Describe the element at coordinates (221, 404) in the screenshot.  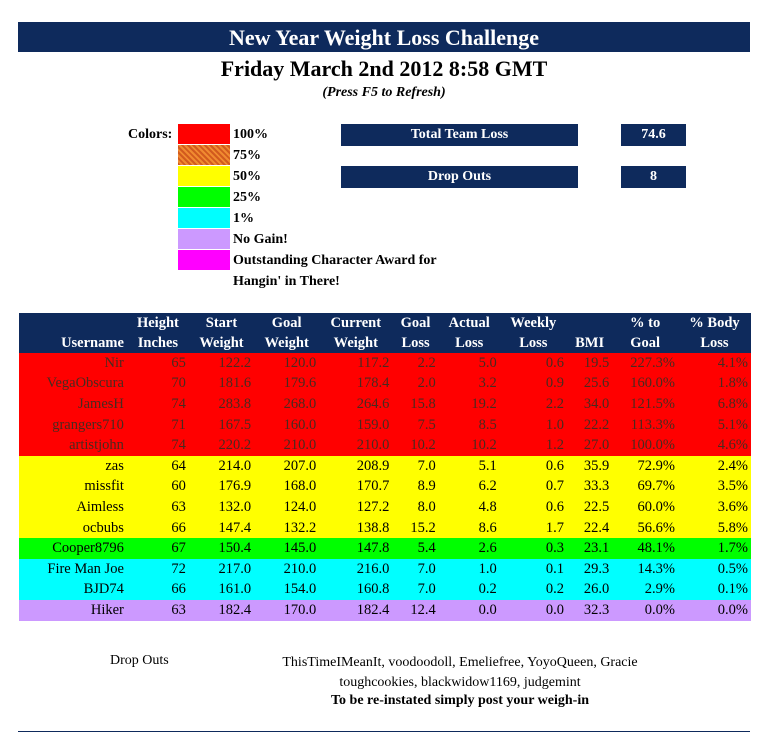
I see `value-cell: 283.8` at that location.